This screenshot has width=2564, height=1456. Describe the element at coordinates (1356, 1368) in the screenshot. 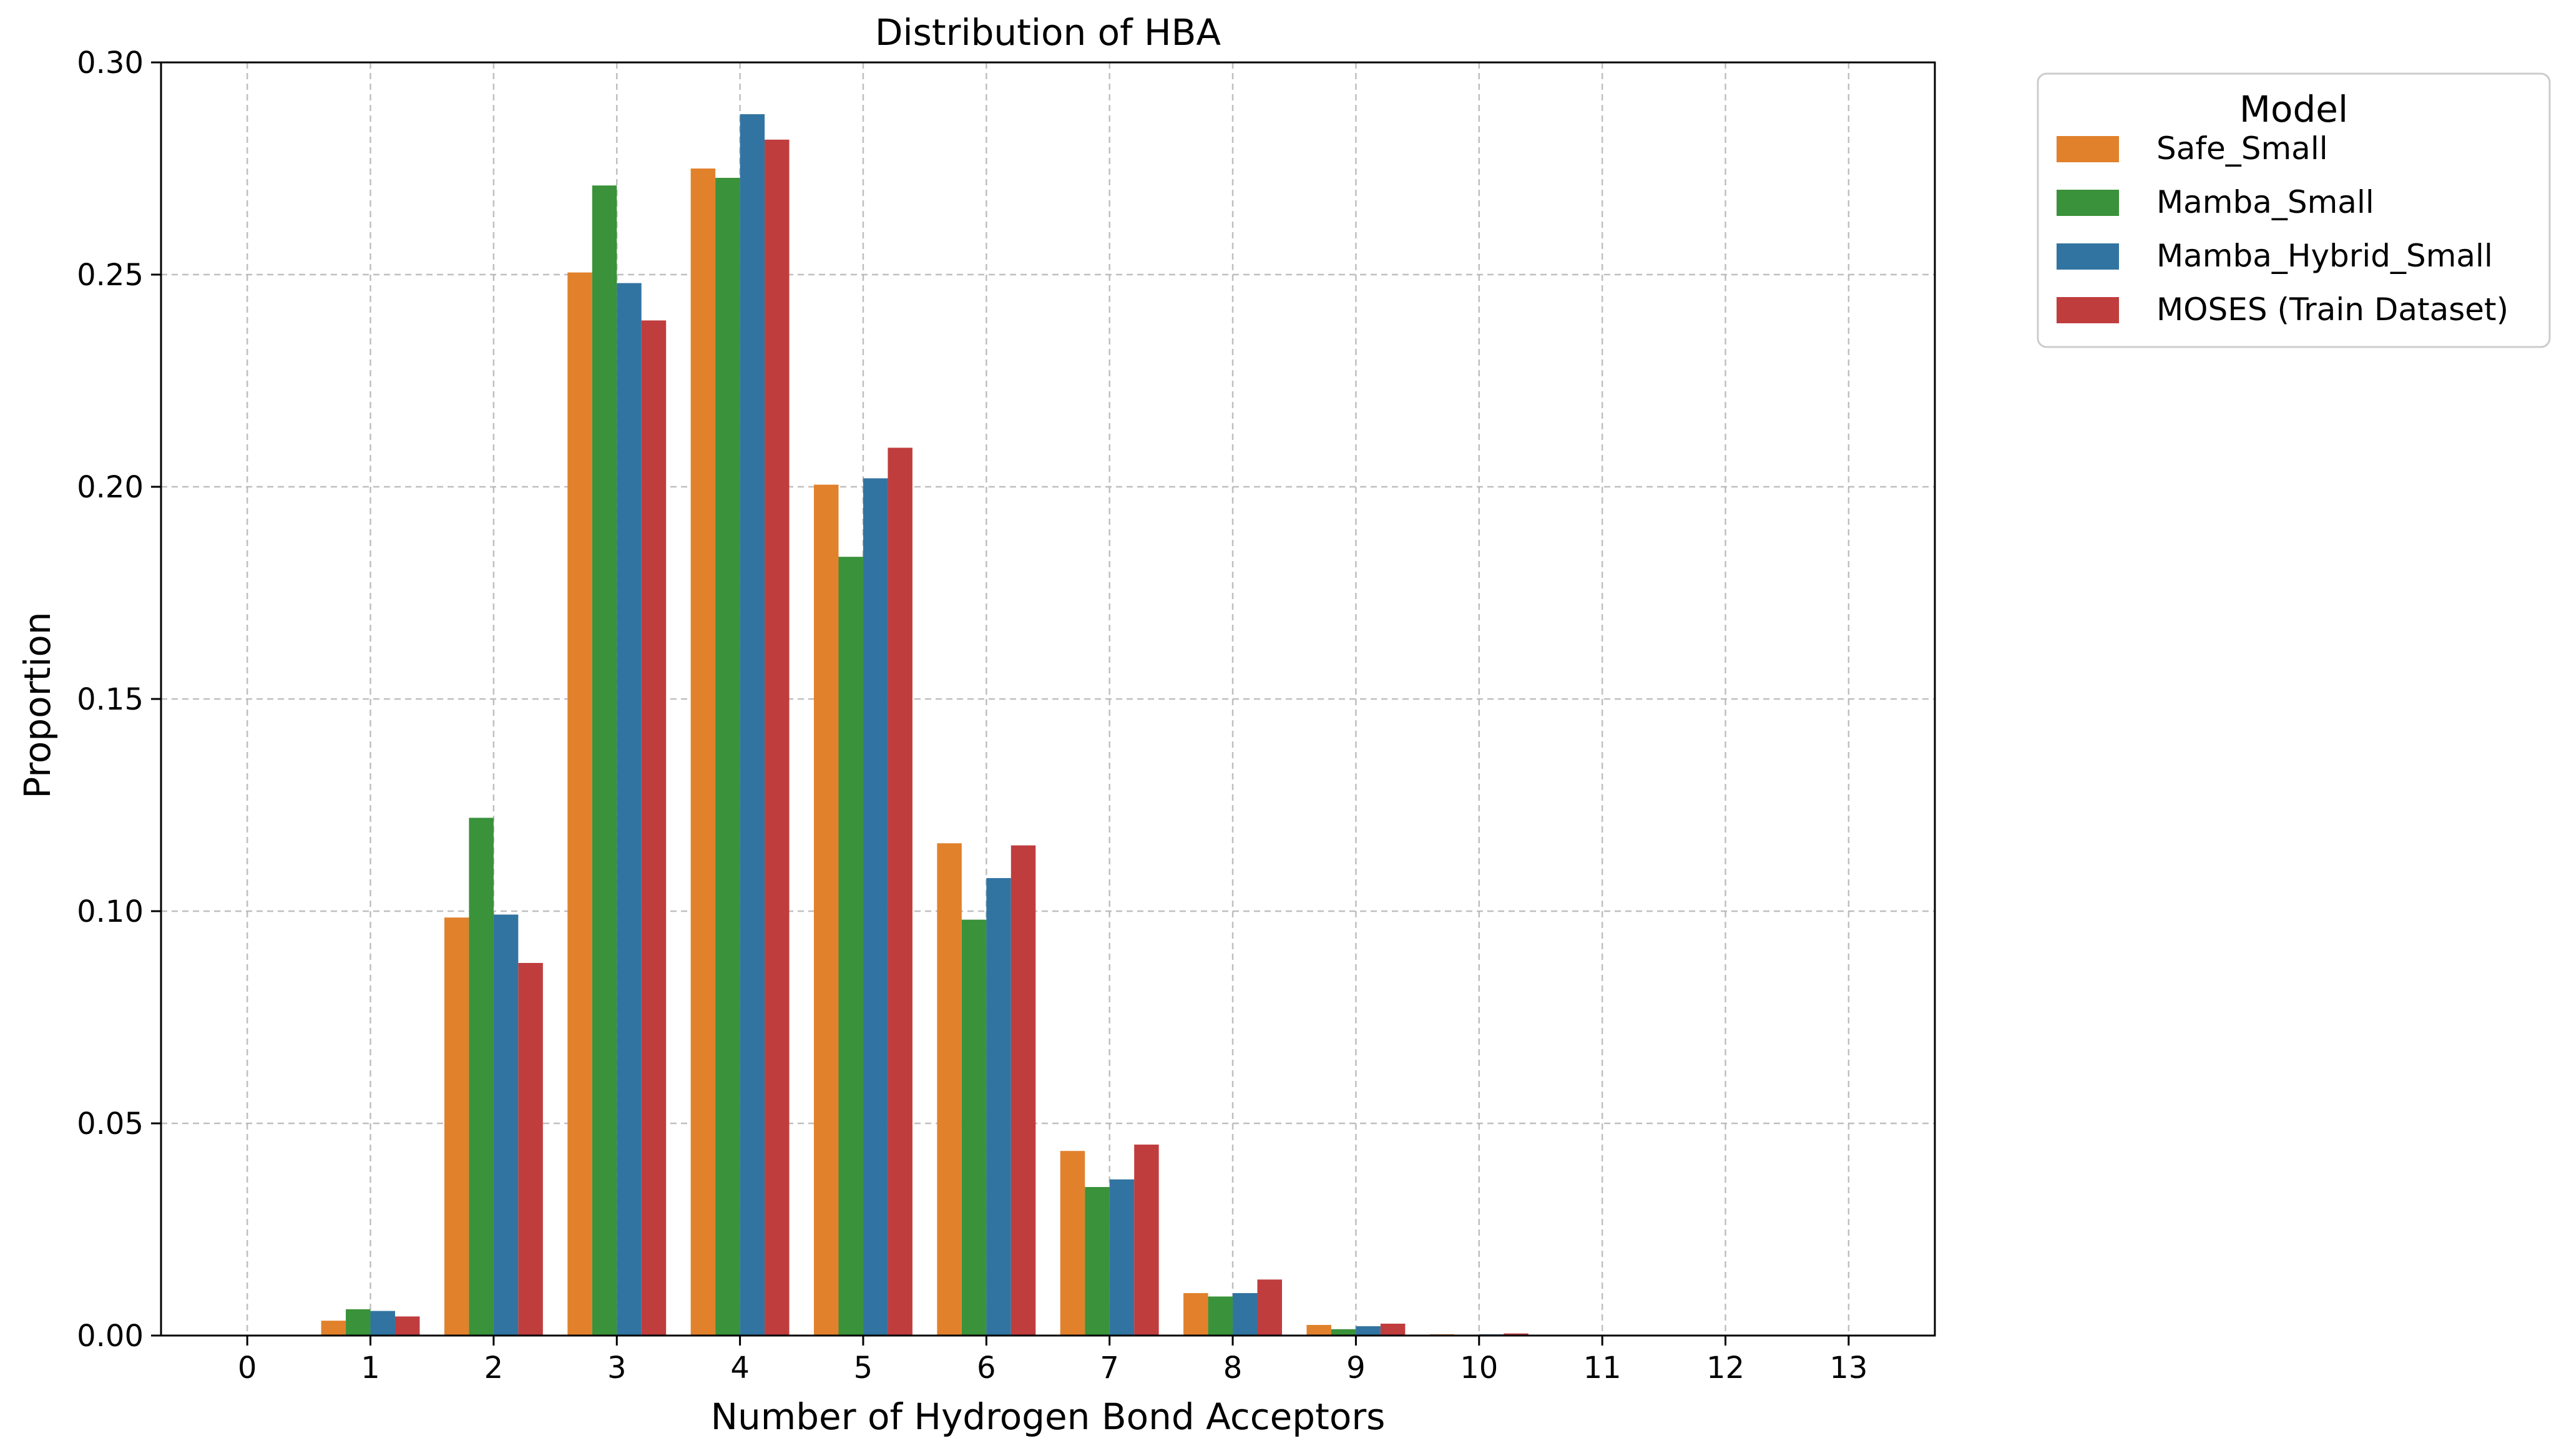

I see `x-tick-label: 9` at that location.